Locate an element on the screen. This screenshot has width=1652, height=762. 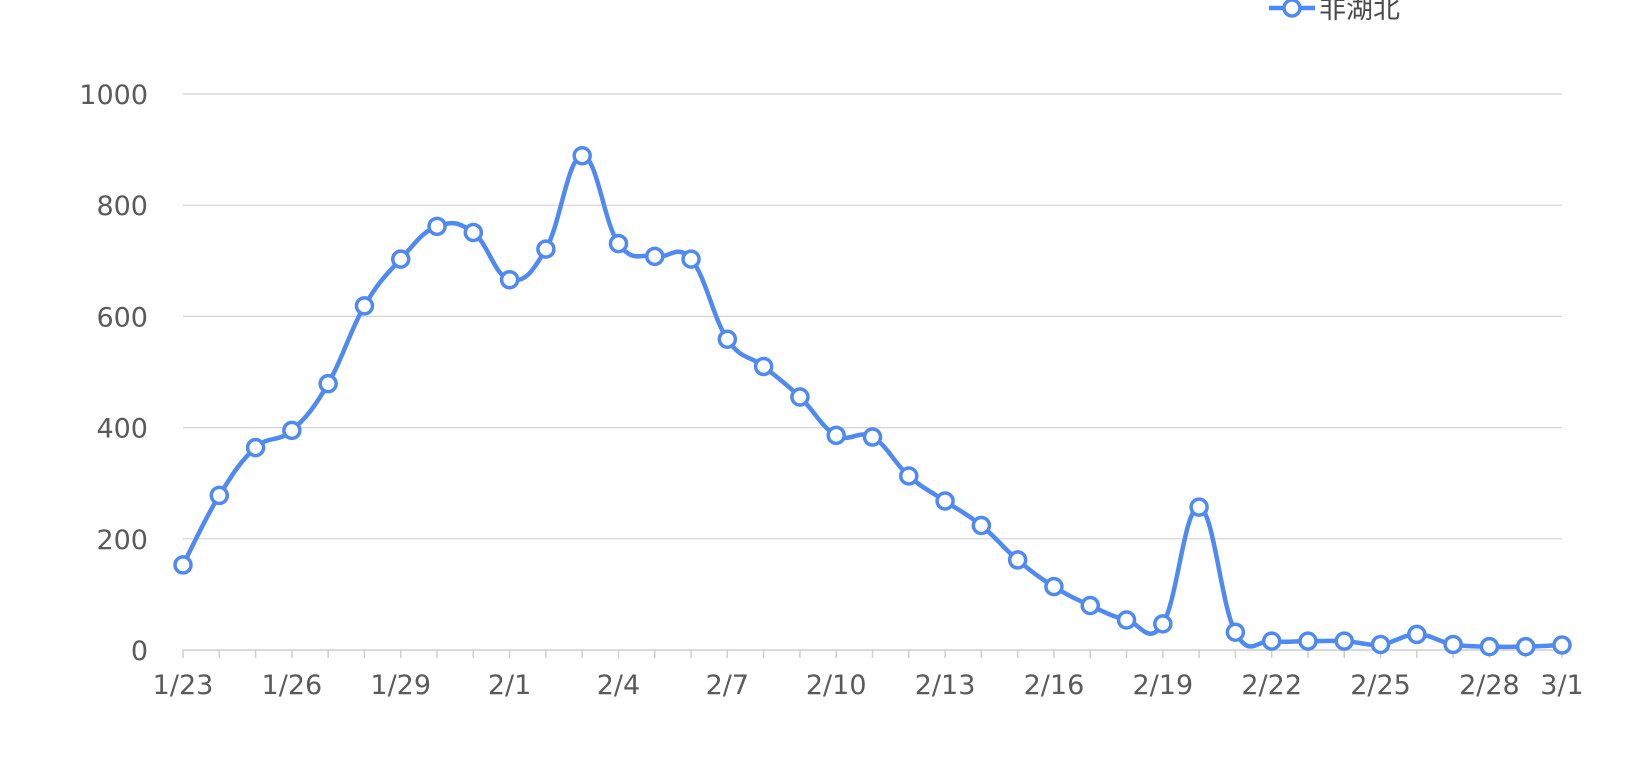
x-tick-label: 2/28 is located at coordinates (1489, 685).